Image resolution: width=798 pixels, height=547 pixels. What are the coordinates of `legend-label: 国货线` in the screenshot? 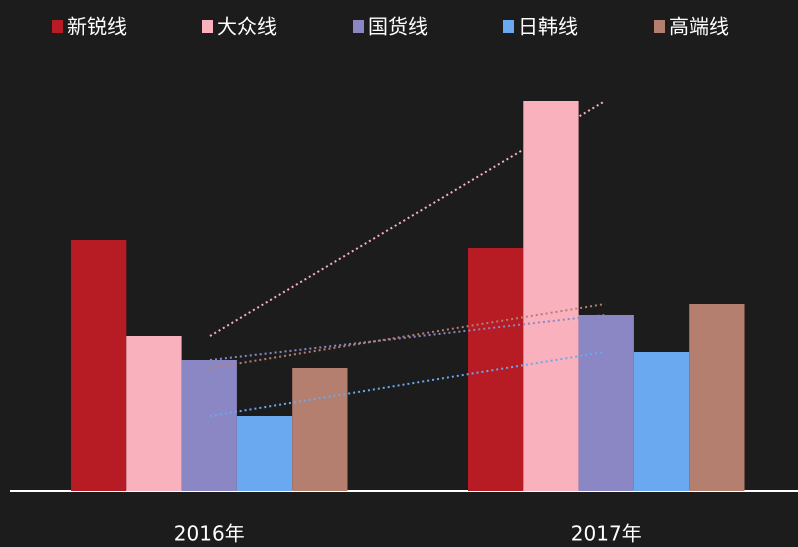 It's located at (398, 27).